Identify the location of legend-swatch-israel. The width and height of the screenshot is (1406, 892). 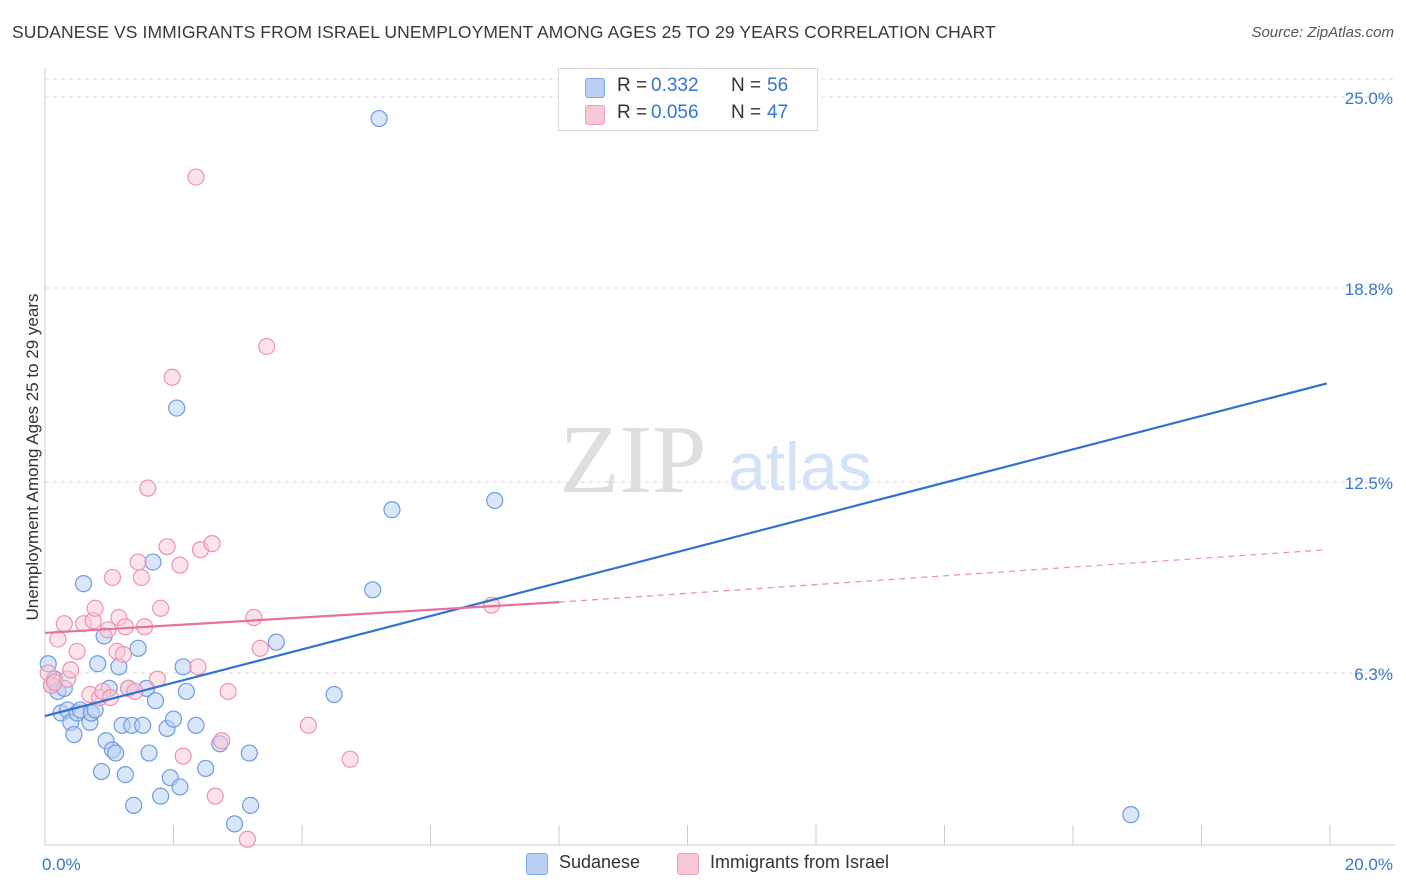
(595, 115).